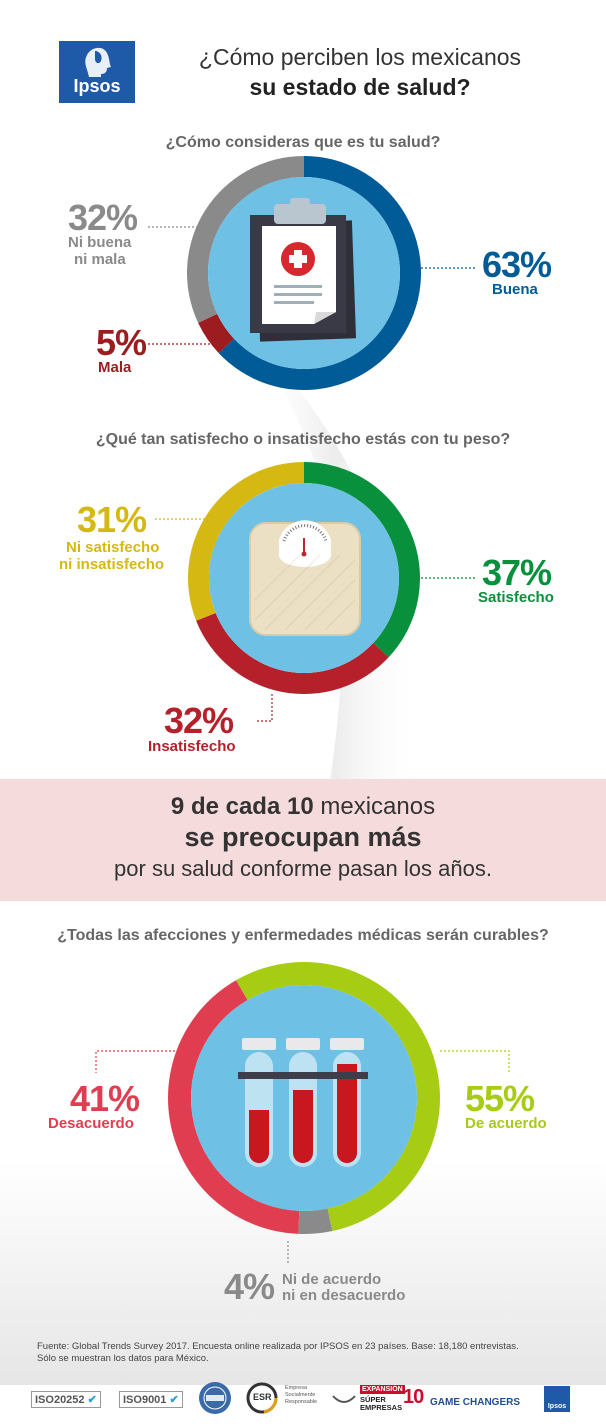  I want to click on chart1-mala-label: Mala, so click(115, 367).